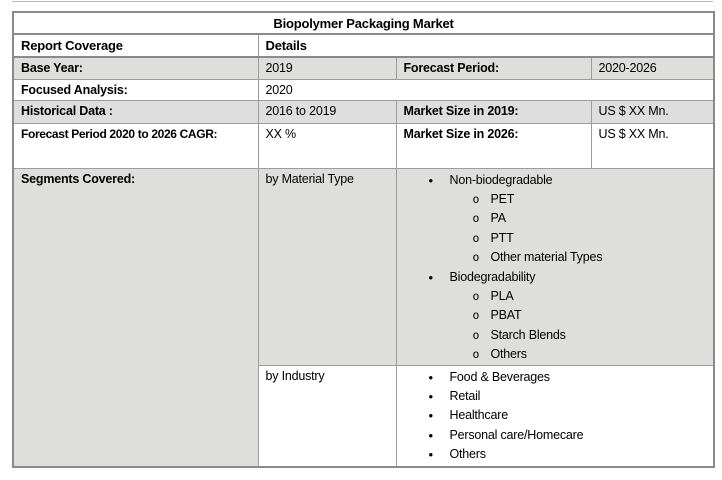 The height and width of the screenshot is (480, 722). What do you see at coordinates (502, 237) in the screenshot?
I see `list-item-label: PTT` at bounding box center [502, 237].